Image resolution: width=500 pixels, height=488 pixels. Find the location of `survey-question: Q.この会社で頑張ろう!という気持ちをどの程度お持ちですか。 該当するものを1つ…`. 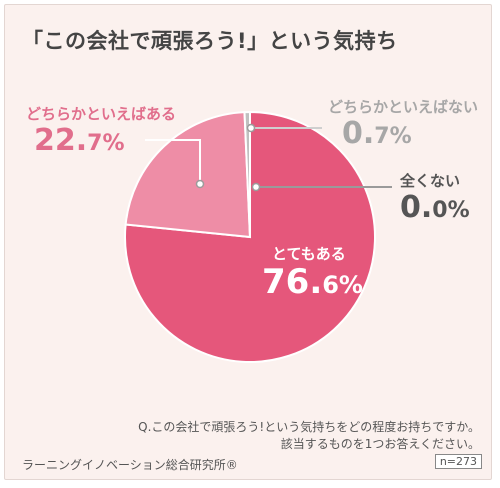

survey-question: Q.この会社で頑張ろう!という気持ちをどの程度お持ちですか。 該当するものを1つ… is located at coordinates (309, 435).